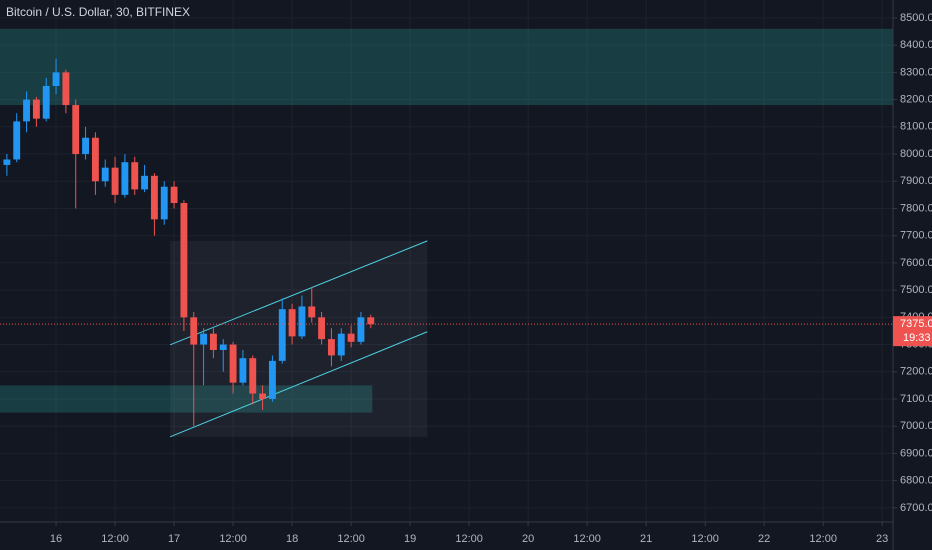  I want to click on y-tick-label: 8000.0, so click(916, 154).